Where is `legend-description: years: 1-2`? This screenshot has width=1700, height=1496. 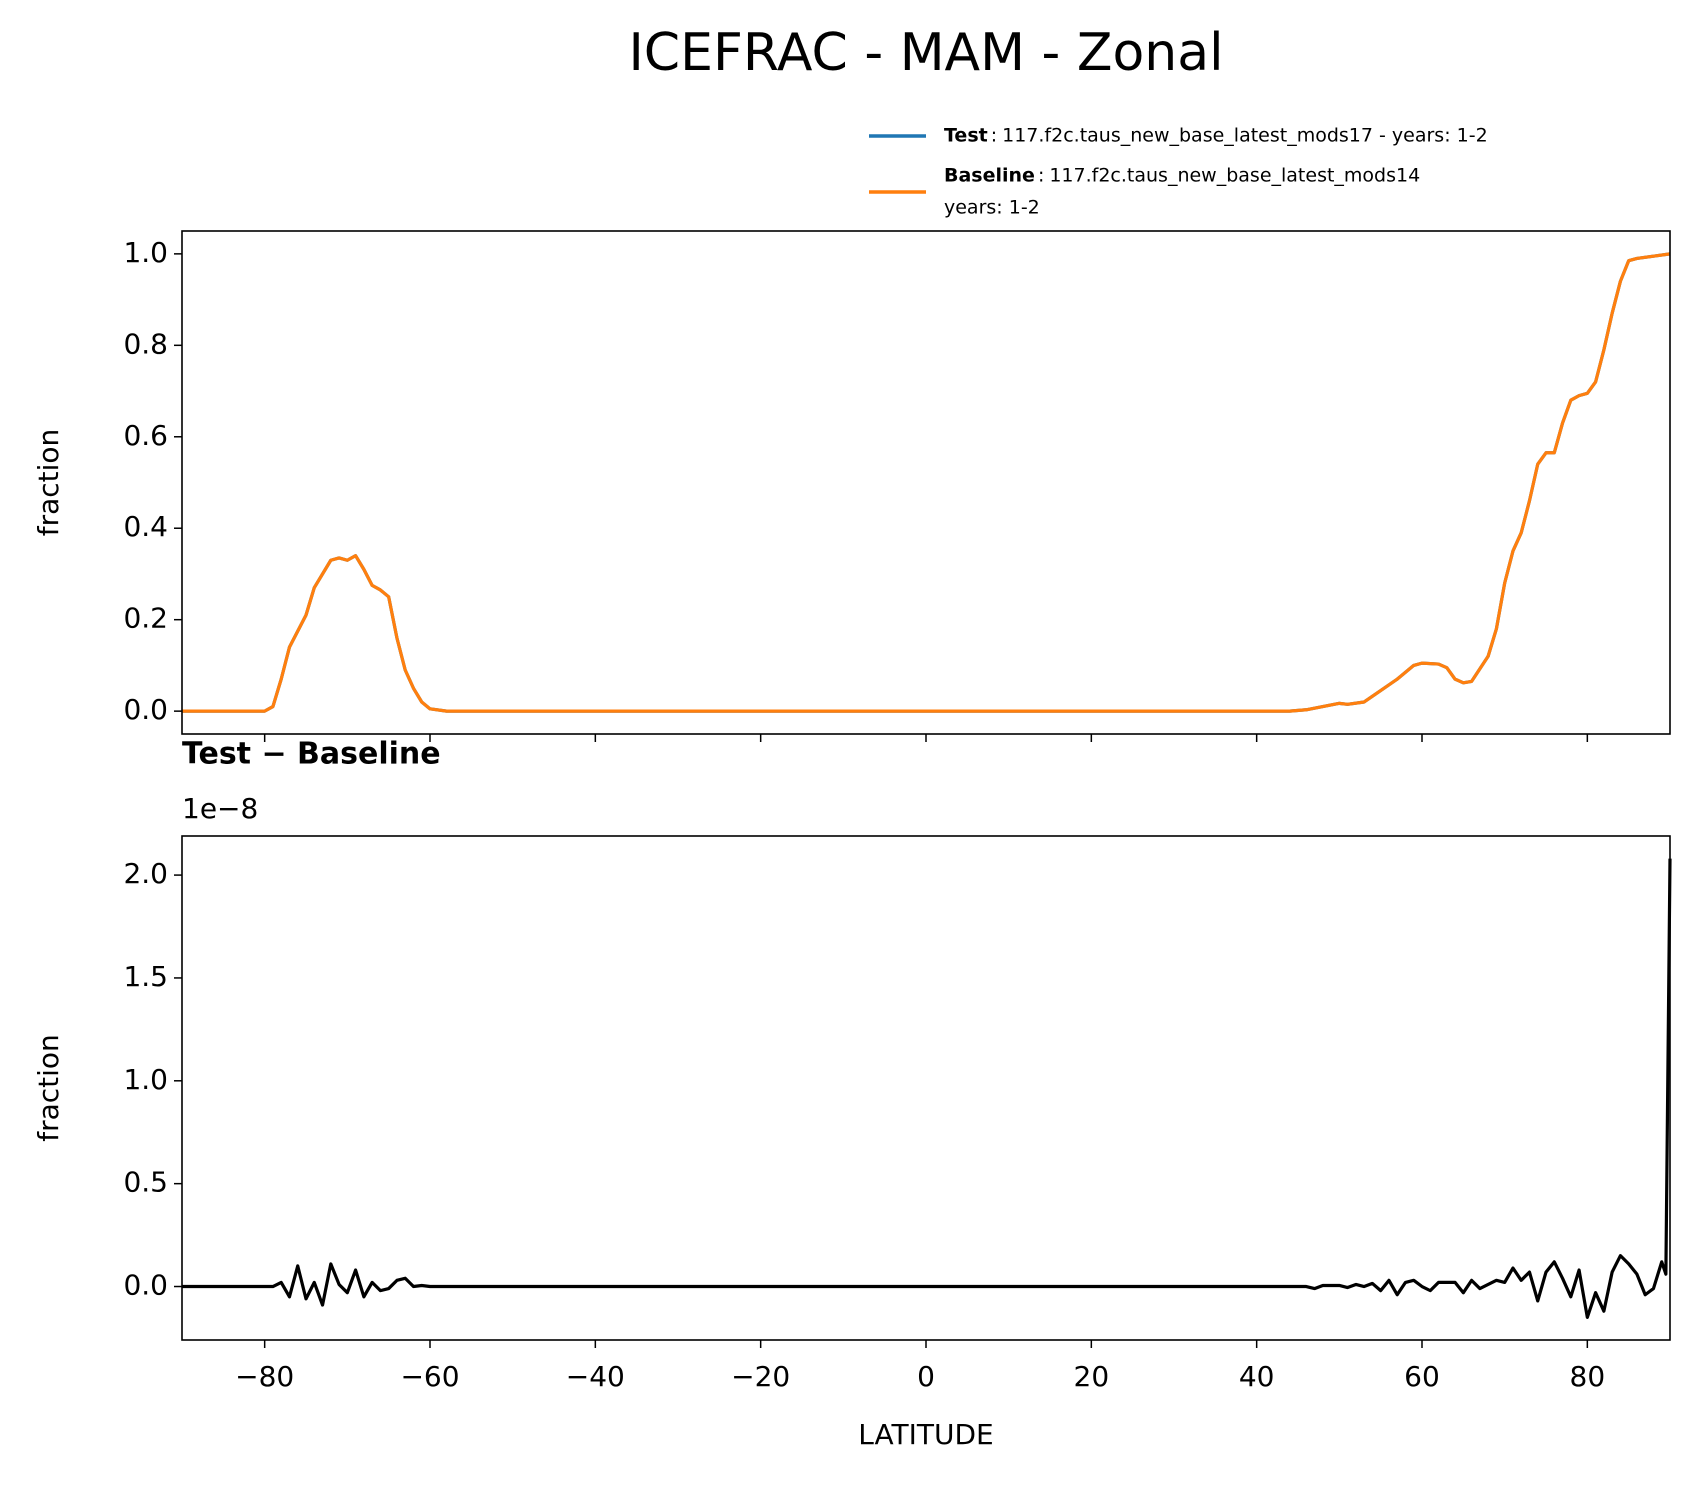 legend-description: years: 1-2 is located at coordinates (992, 208).